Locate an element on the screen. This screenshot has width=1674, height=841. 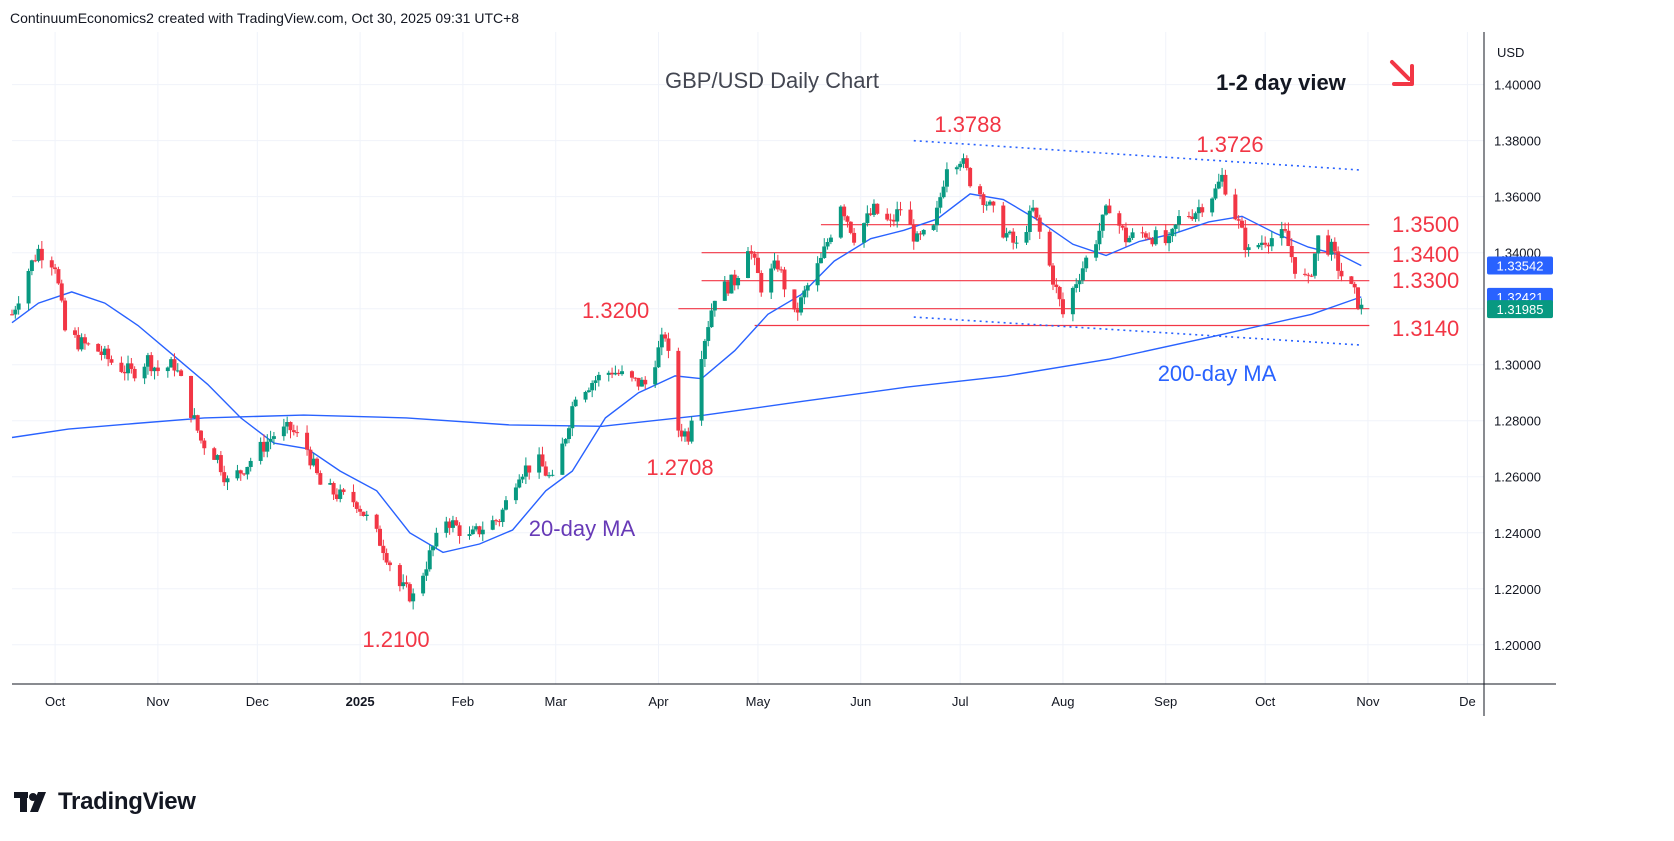
annotation-label: 200-day MA is located at coordinates (1217, 373).